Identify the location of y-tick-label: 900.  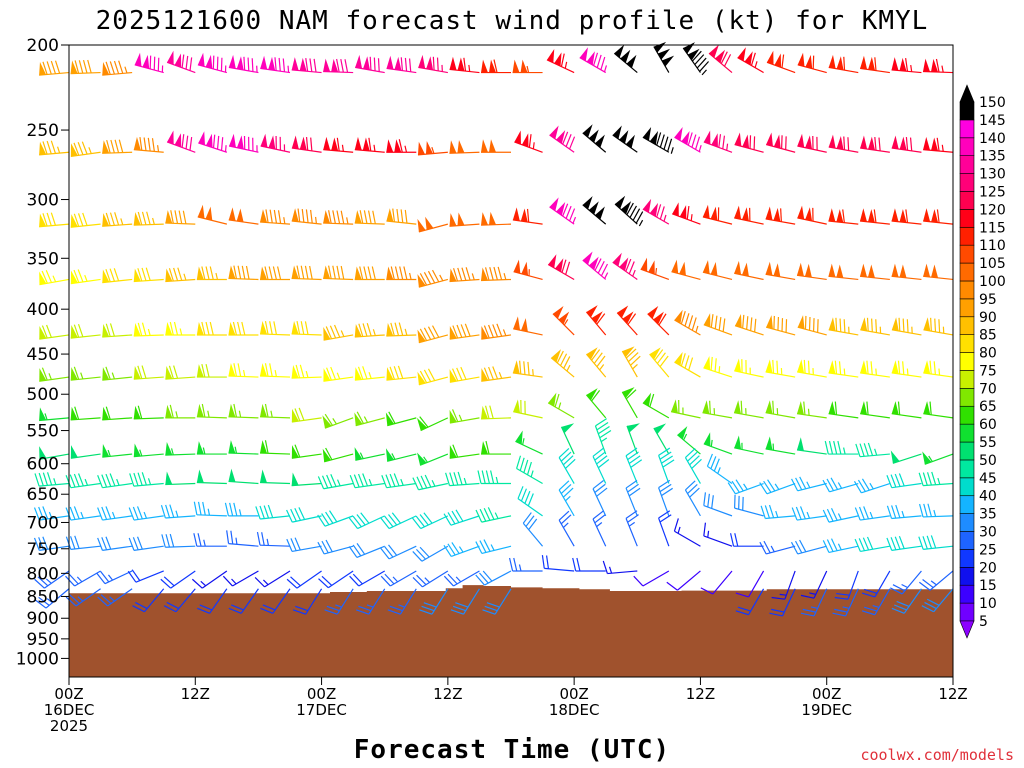
(43, 619).